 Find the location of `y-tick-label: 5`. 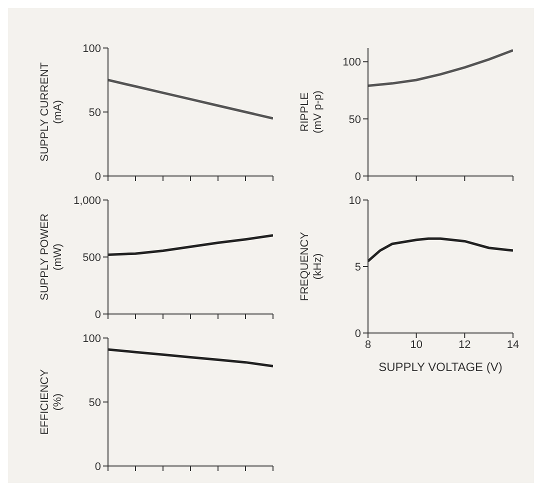

y-tick-label: 5 is located at coordinates (357, 267).